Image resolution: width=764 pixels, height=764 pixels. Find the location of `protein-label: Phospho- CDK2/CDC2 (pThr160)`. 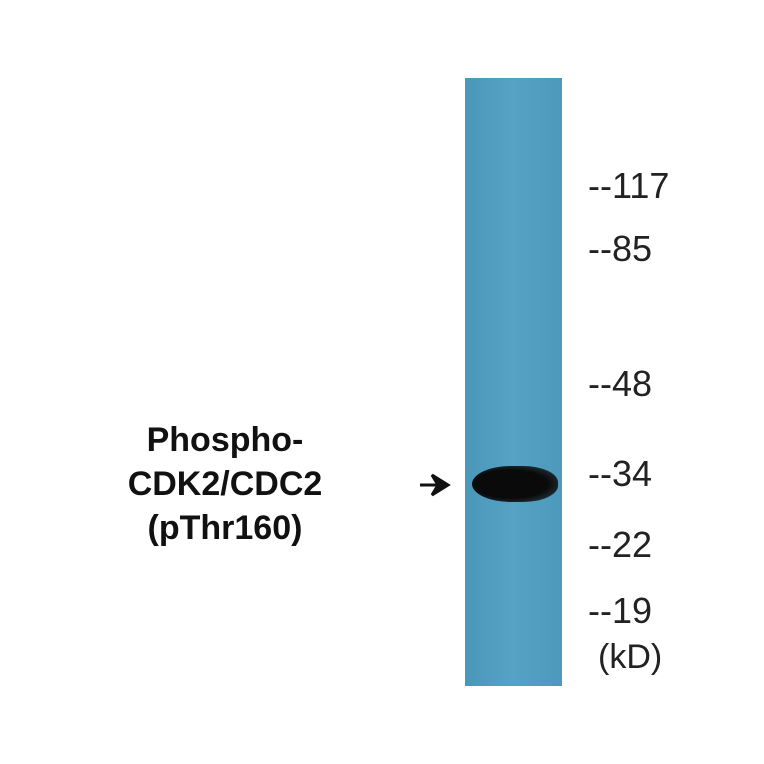

protein-label: Phospho- CDK2/CDC2 (pThr160) is located at coordinates (225, 484).